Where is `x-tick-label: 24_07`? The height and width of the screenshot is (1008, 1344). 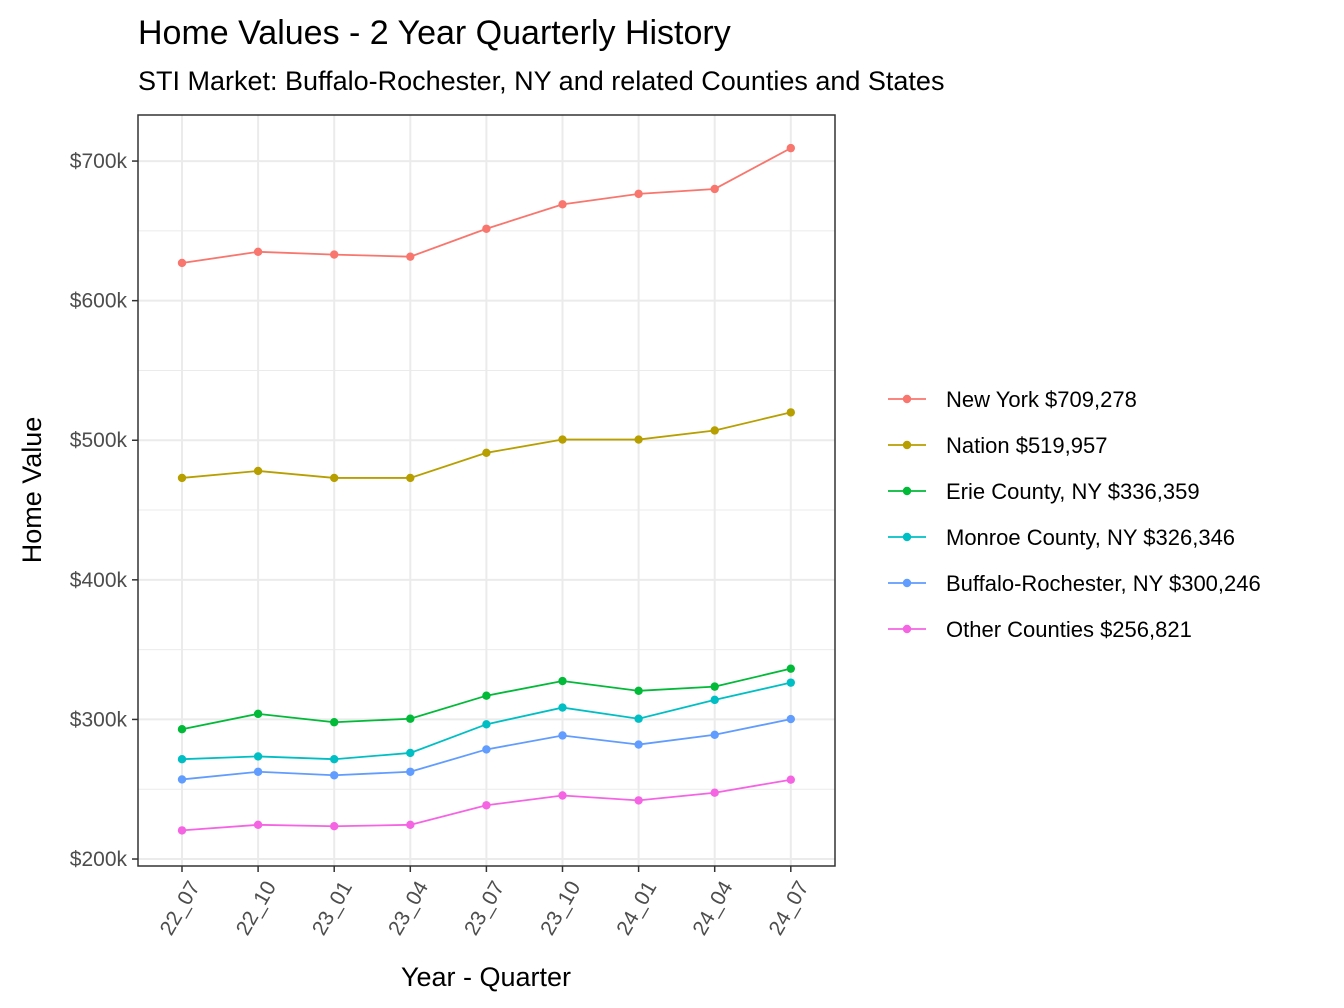 x-tick-label: 24_07 is located at coordinates (788, 908).